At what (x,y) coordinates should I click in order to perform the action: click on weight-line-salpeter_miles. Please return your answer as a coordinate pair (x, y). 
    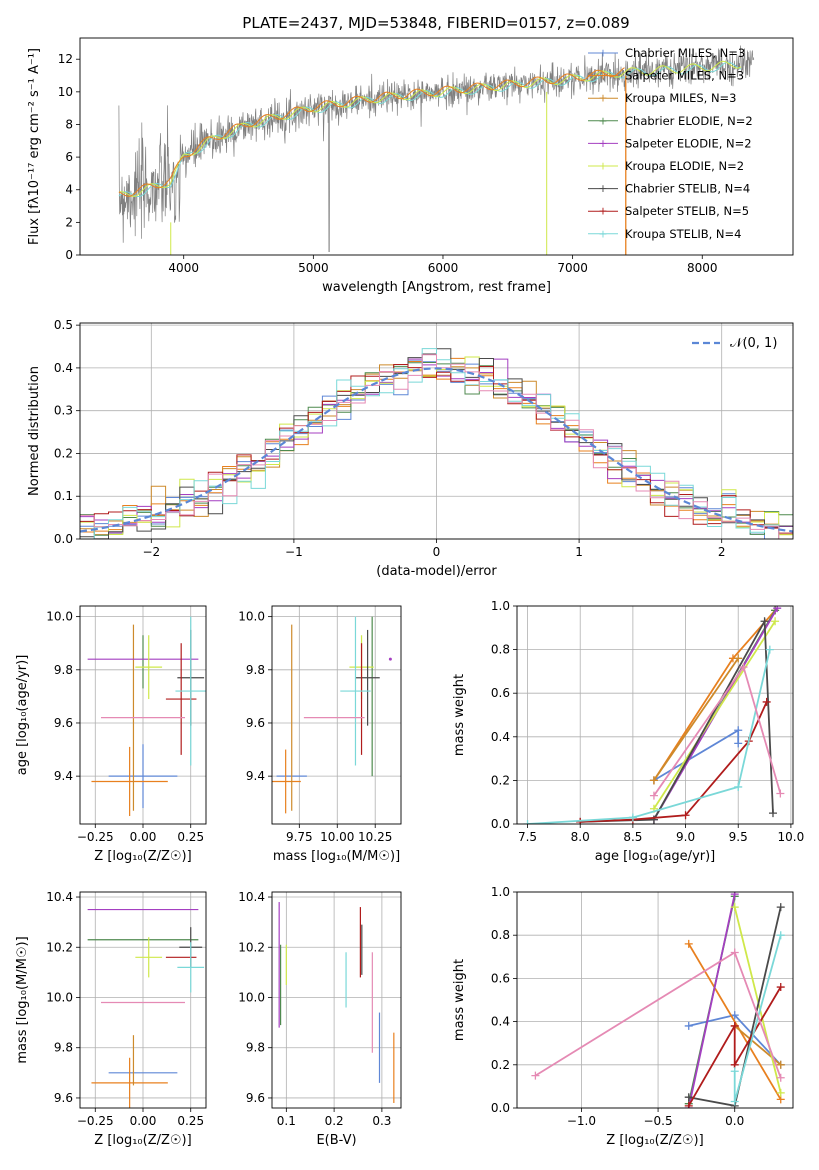
    Looking at the image, I should click on (734, 1021).